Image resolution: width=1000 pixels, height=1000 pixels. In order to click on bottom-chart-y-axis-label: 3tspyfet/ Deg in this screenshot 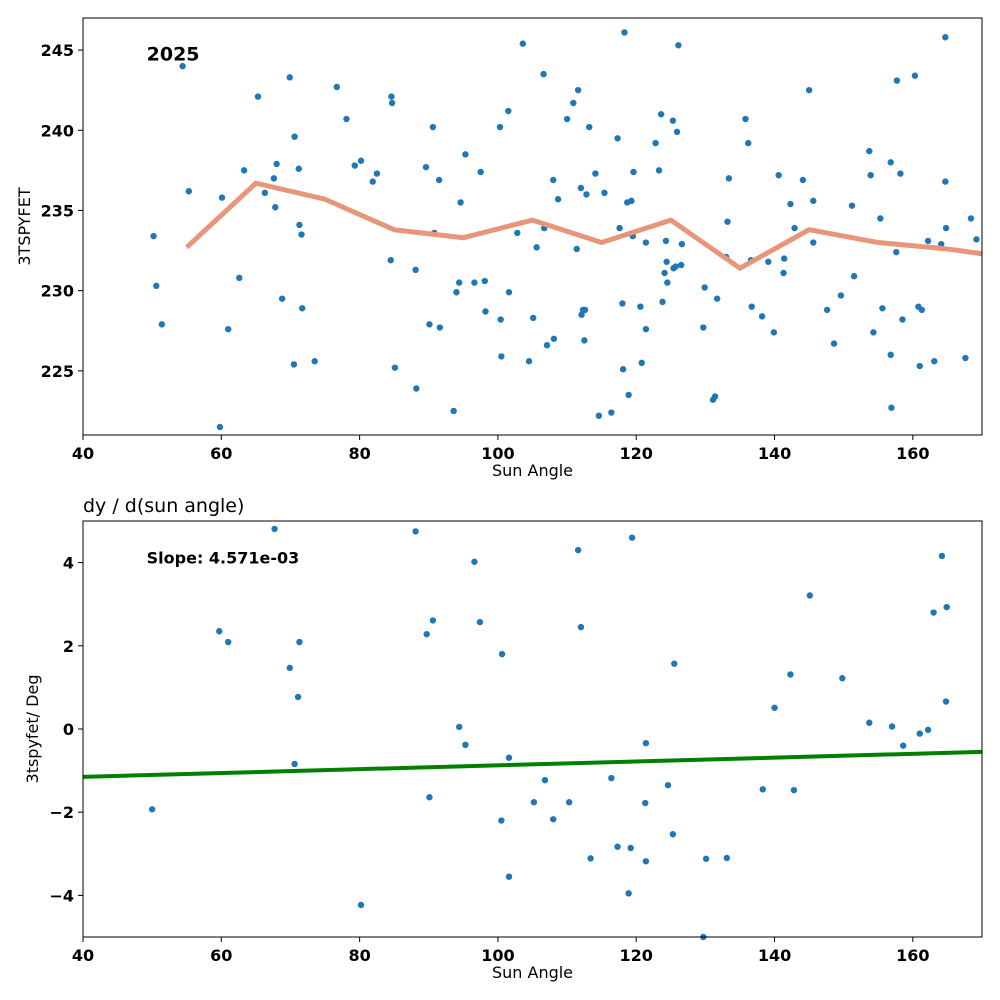, I will do `click(32, 729)`.